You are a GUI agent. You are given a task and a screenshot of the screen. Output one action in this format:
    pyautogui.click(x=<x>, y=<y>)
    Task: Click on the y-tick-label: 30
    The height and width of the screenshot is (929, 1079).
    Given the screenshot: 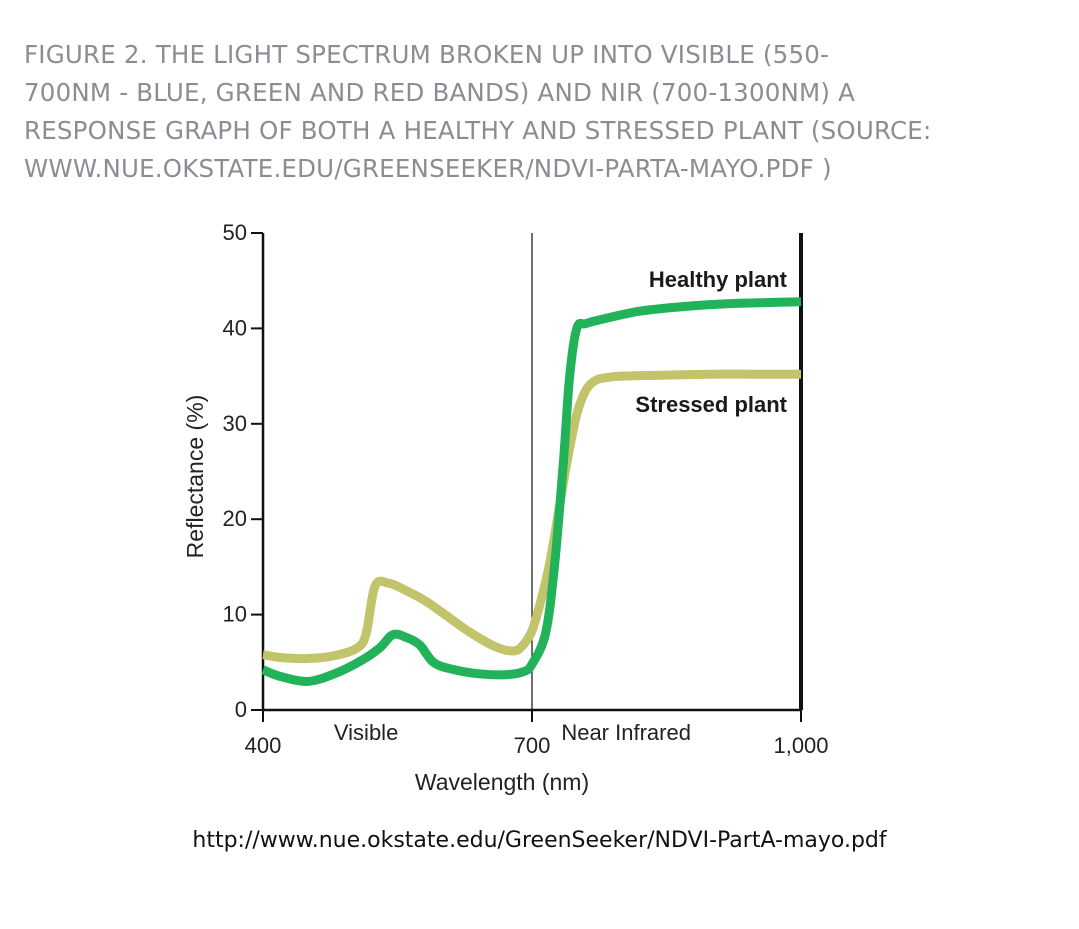 What is the action you would take?
    pyautogui.click(x=235, y=423)
    